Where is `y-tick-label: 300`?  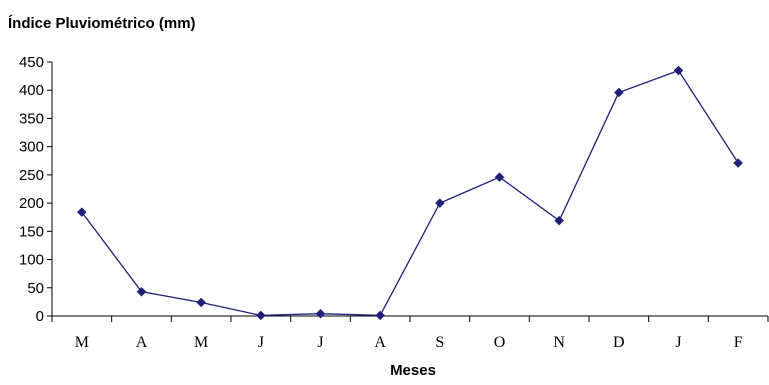
y-tick-label: 300 is located at coordinates (31, 147).